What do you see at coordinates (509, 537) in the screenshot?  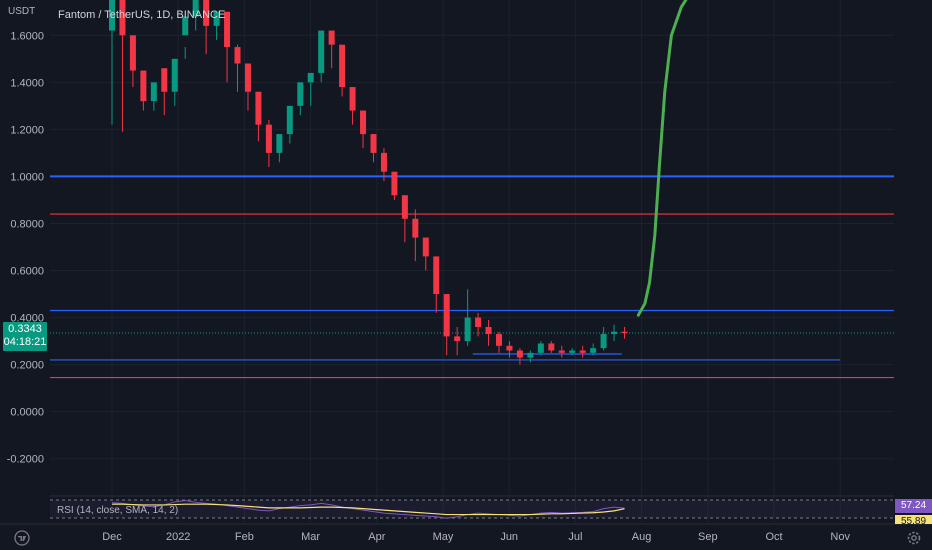 I see `x-tick-label: Jun` at bounding box center [509, 537].